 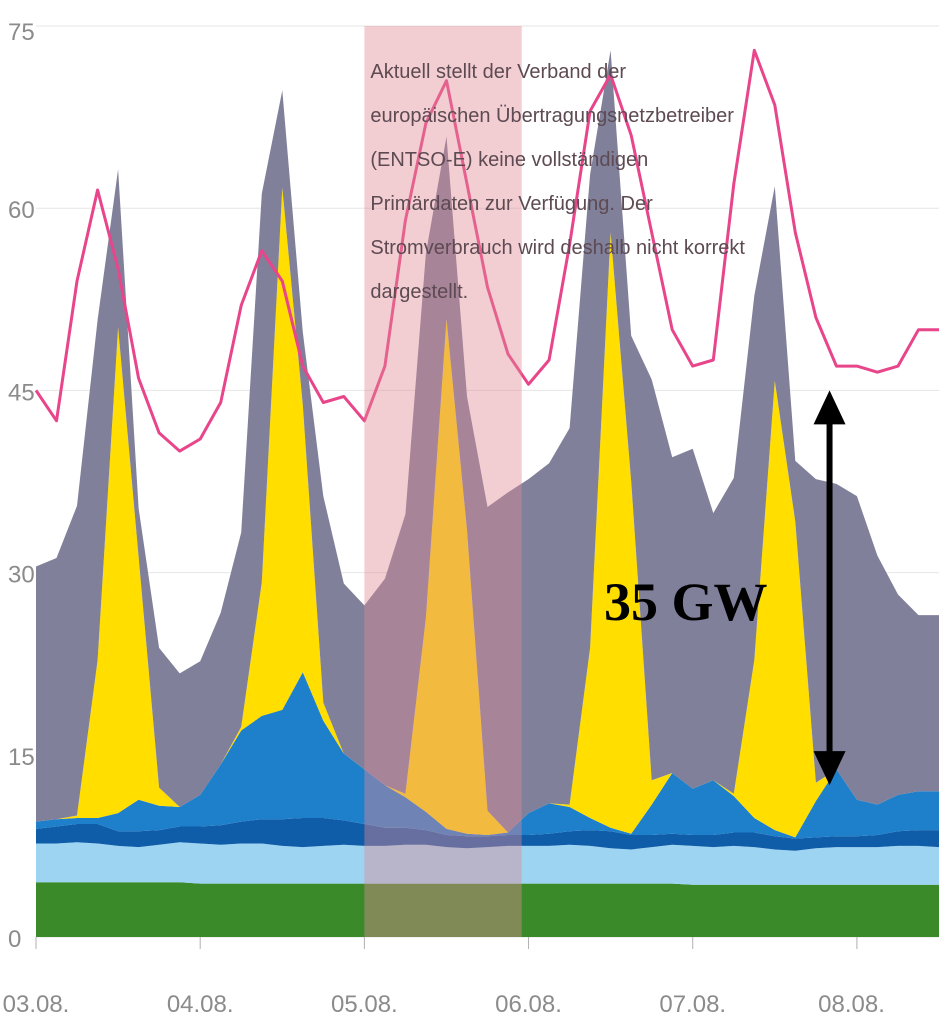 I want to click on gap-arrow-head-down, so click(x=829, y=768).